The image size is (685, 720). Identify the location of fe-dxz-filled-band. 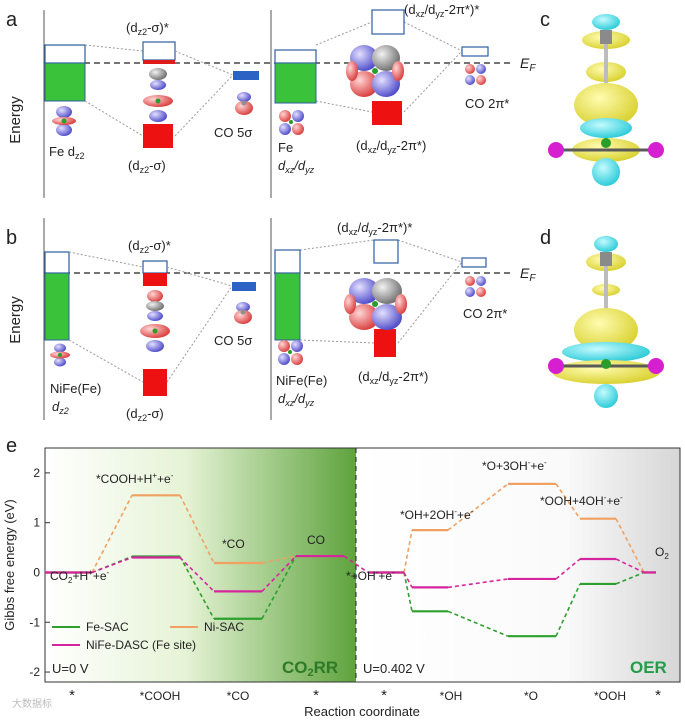
(295, 83).